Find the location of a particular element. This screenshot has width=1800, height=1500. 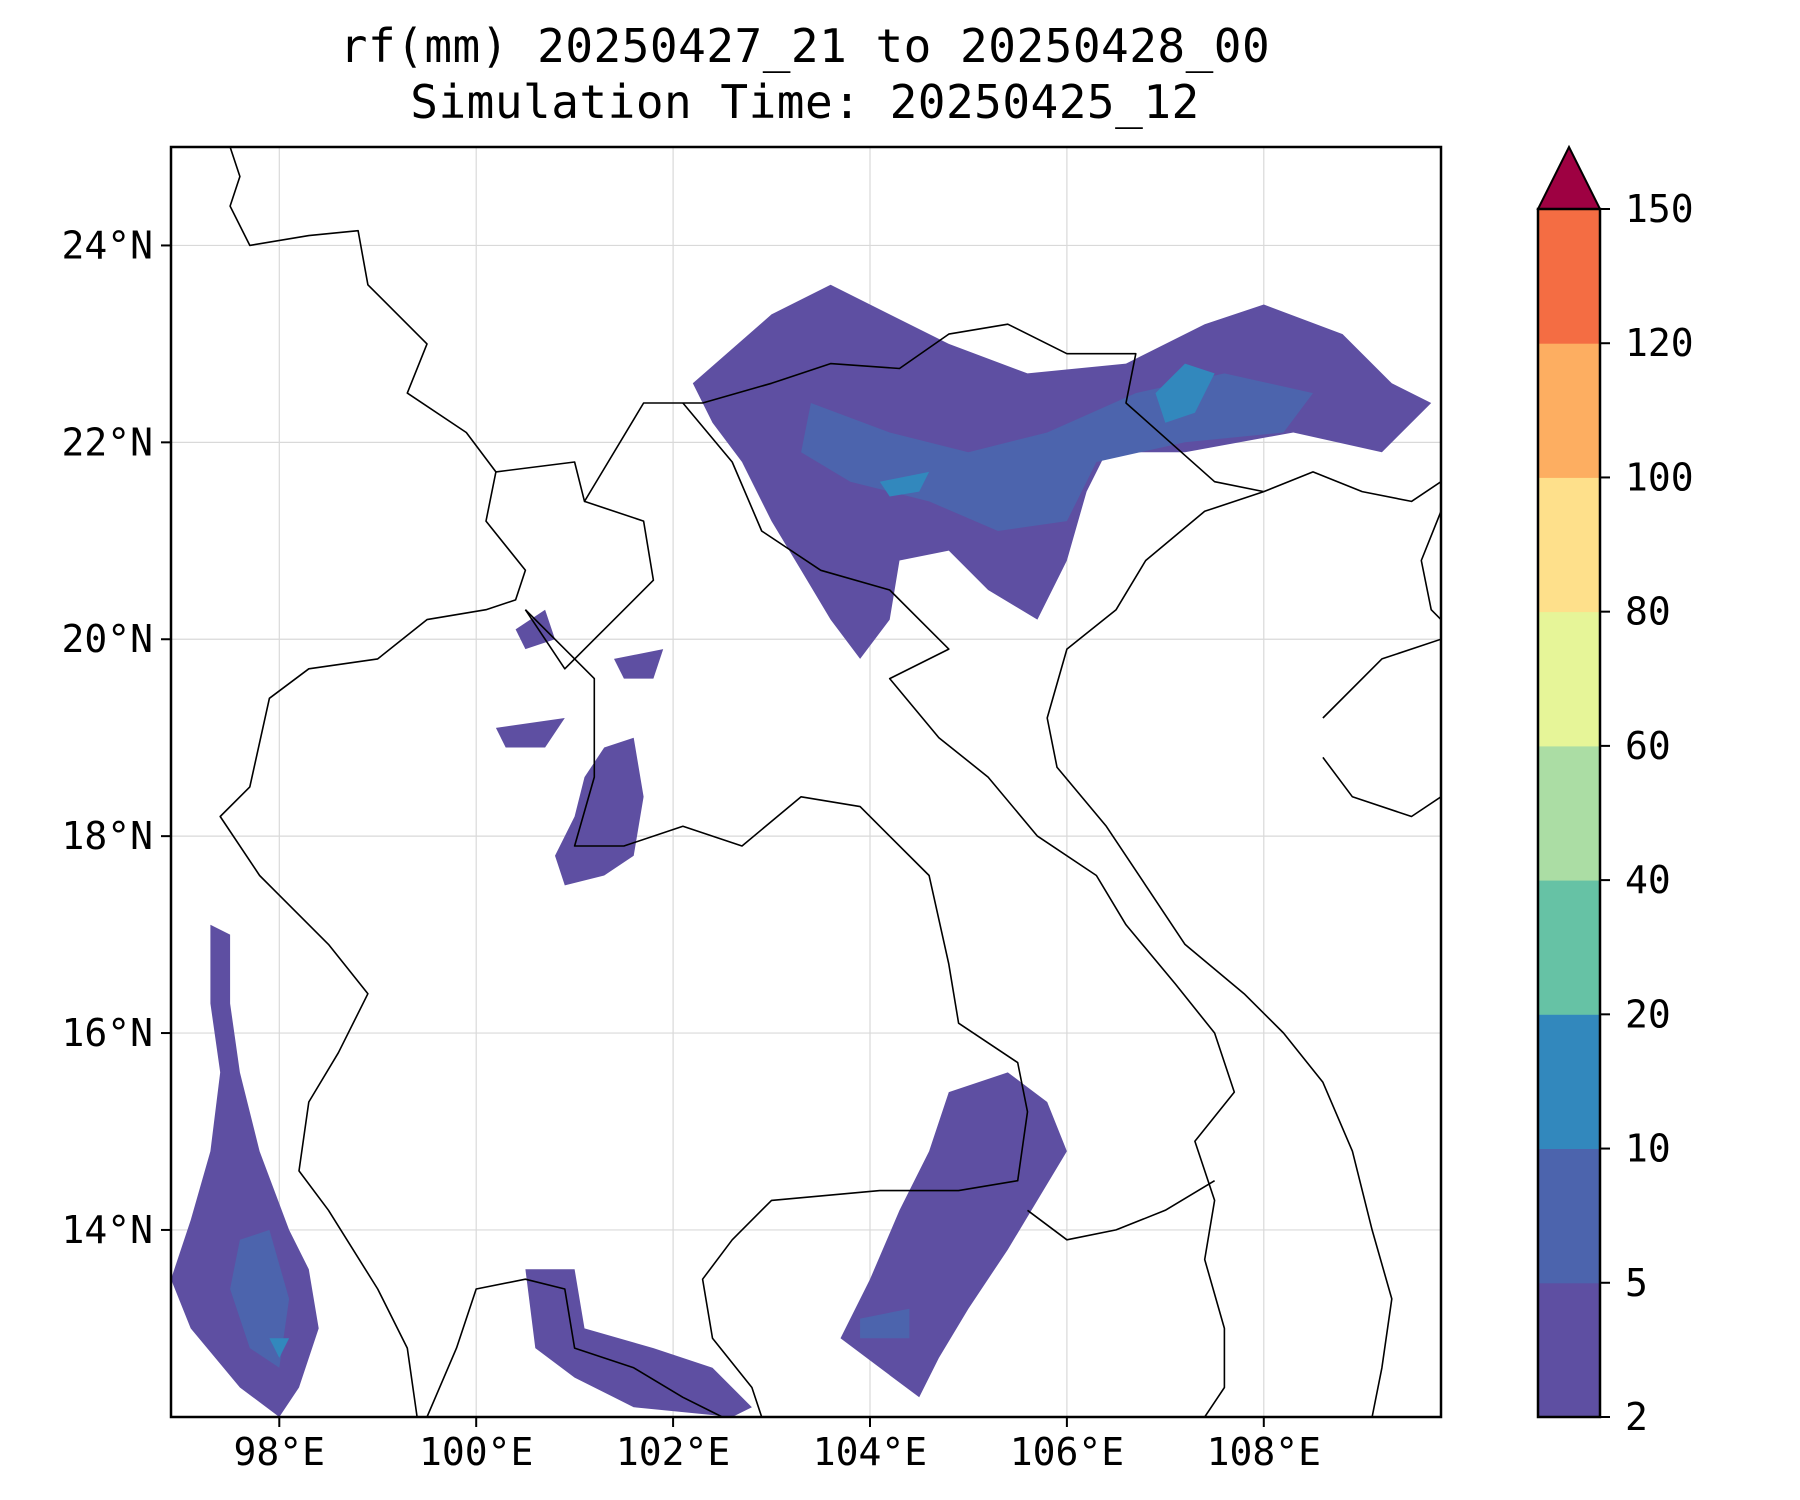

rain-area-myanmar-west-peak is located at coordinates (279, 1348).